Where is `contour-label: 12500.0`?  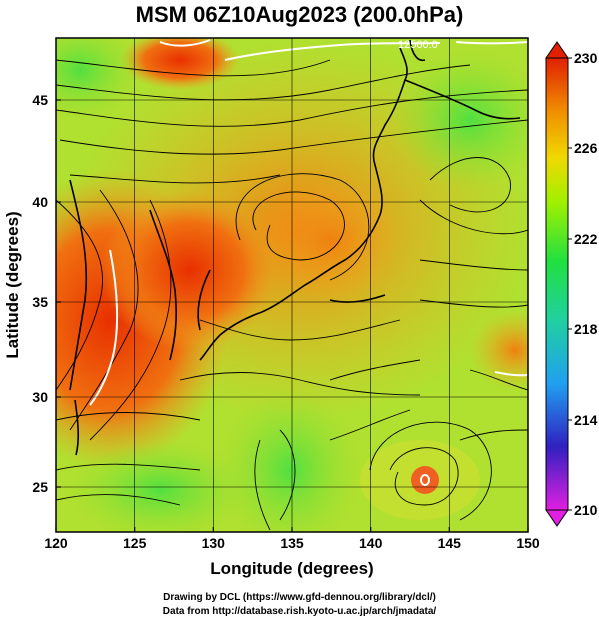
contour-label: 12500.0 is located at coordinates (418, 45).